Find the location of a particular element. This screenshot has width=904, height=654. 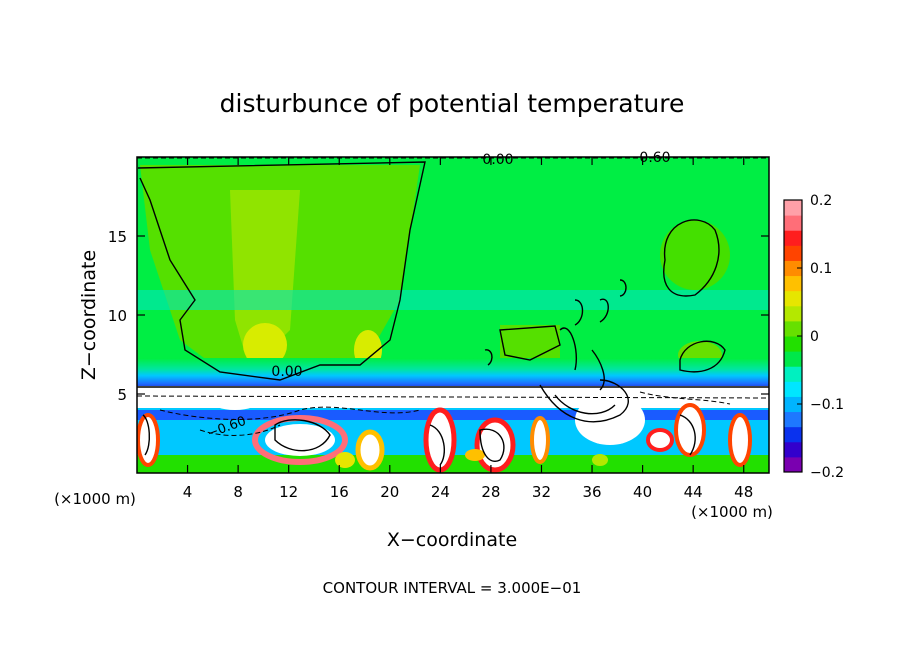

x-tick-label: 40 is located at coordinates (642, 492).